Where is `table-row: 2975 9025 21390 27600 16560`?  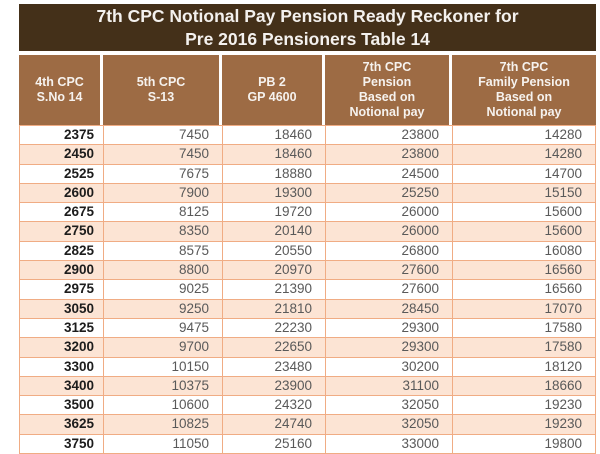 table-row: 2975 9025 21390 27600 16560 is located at coordinates (307, 290).